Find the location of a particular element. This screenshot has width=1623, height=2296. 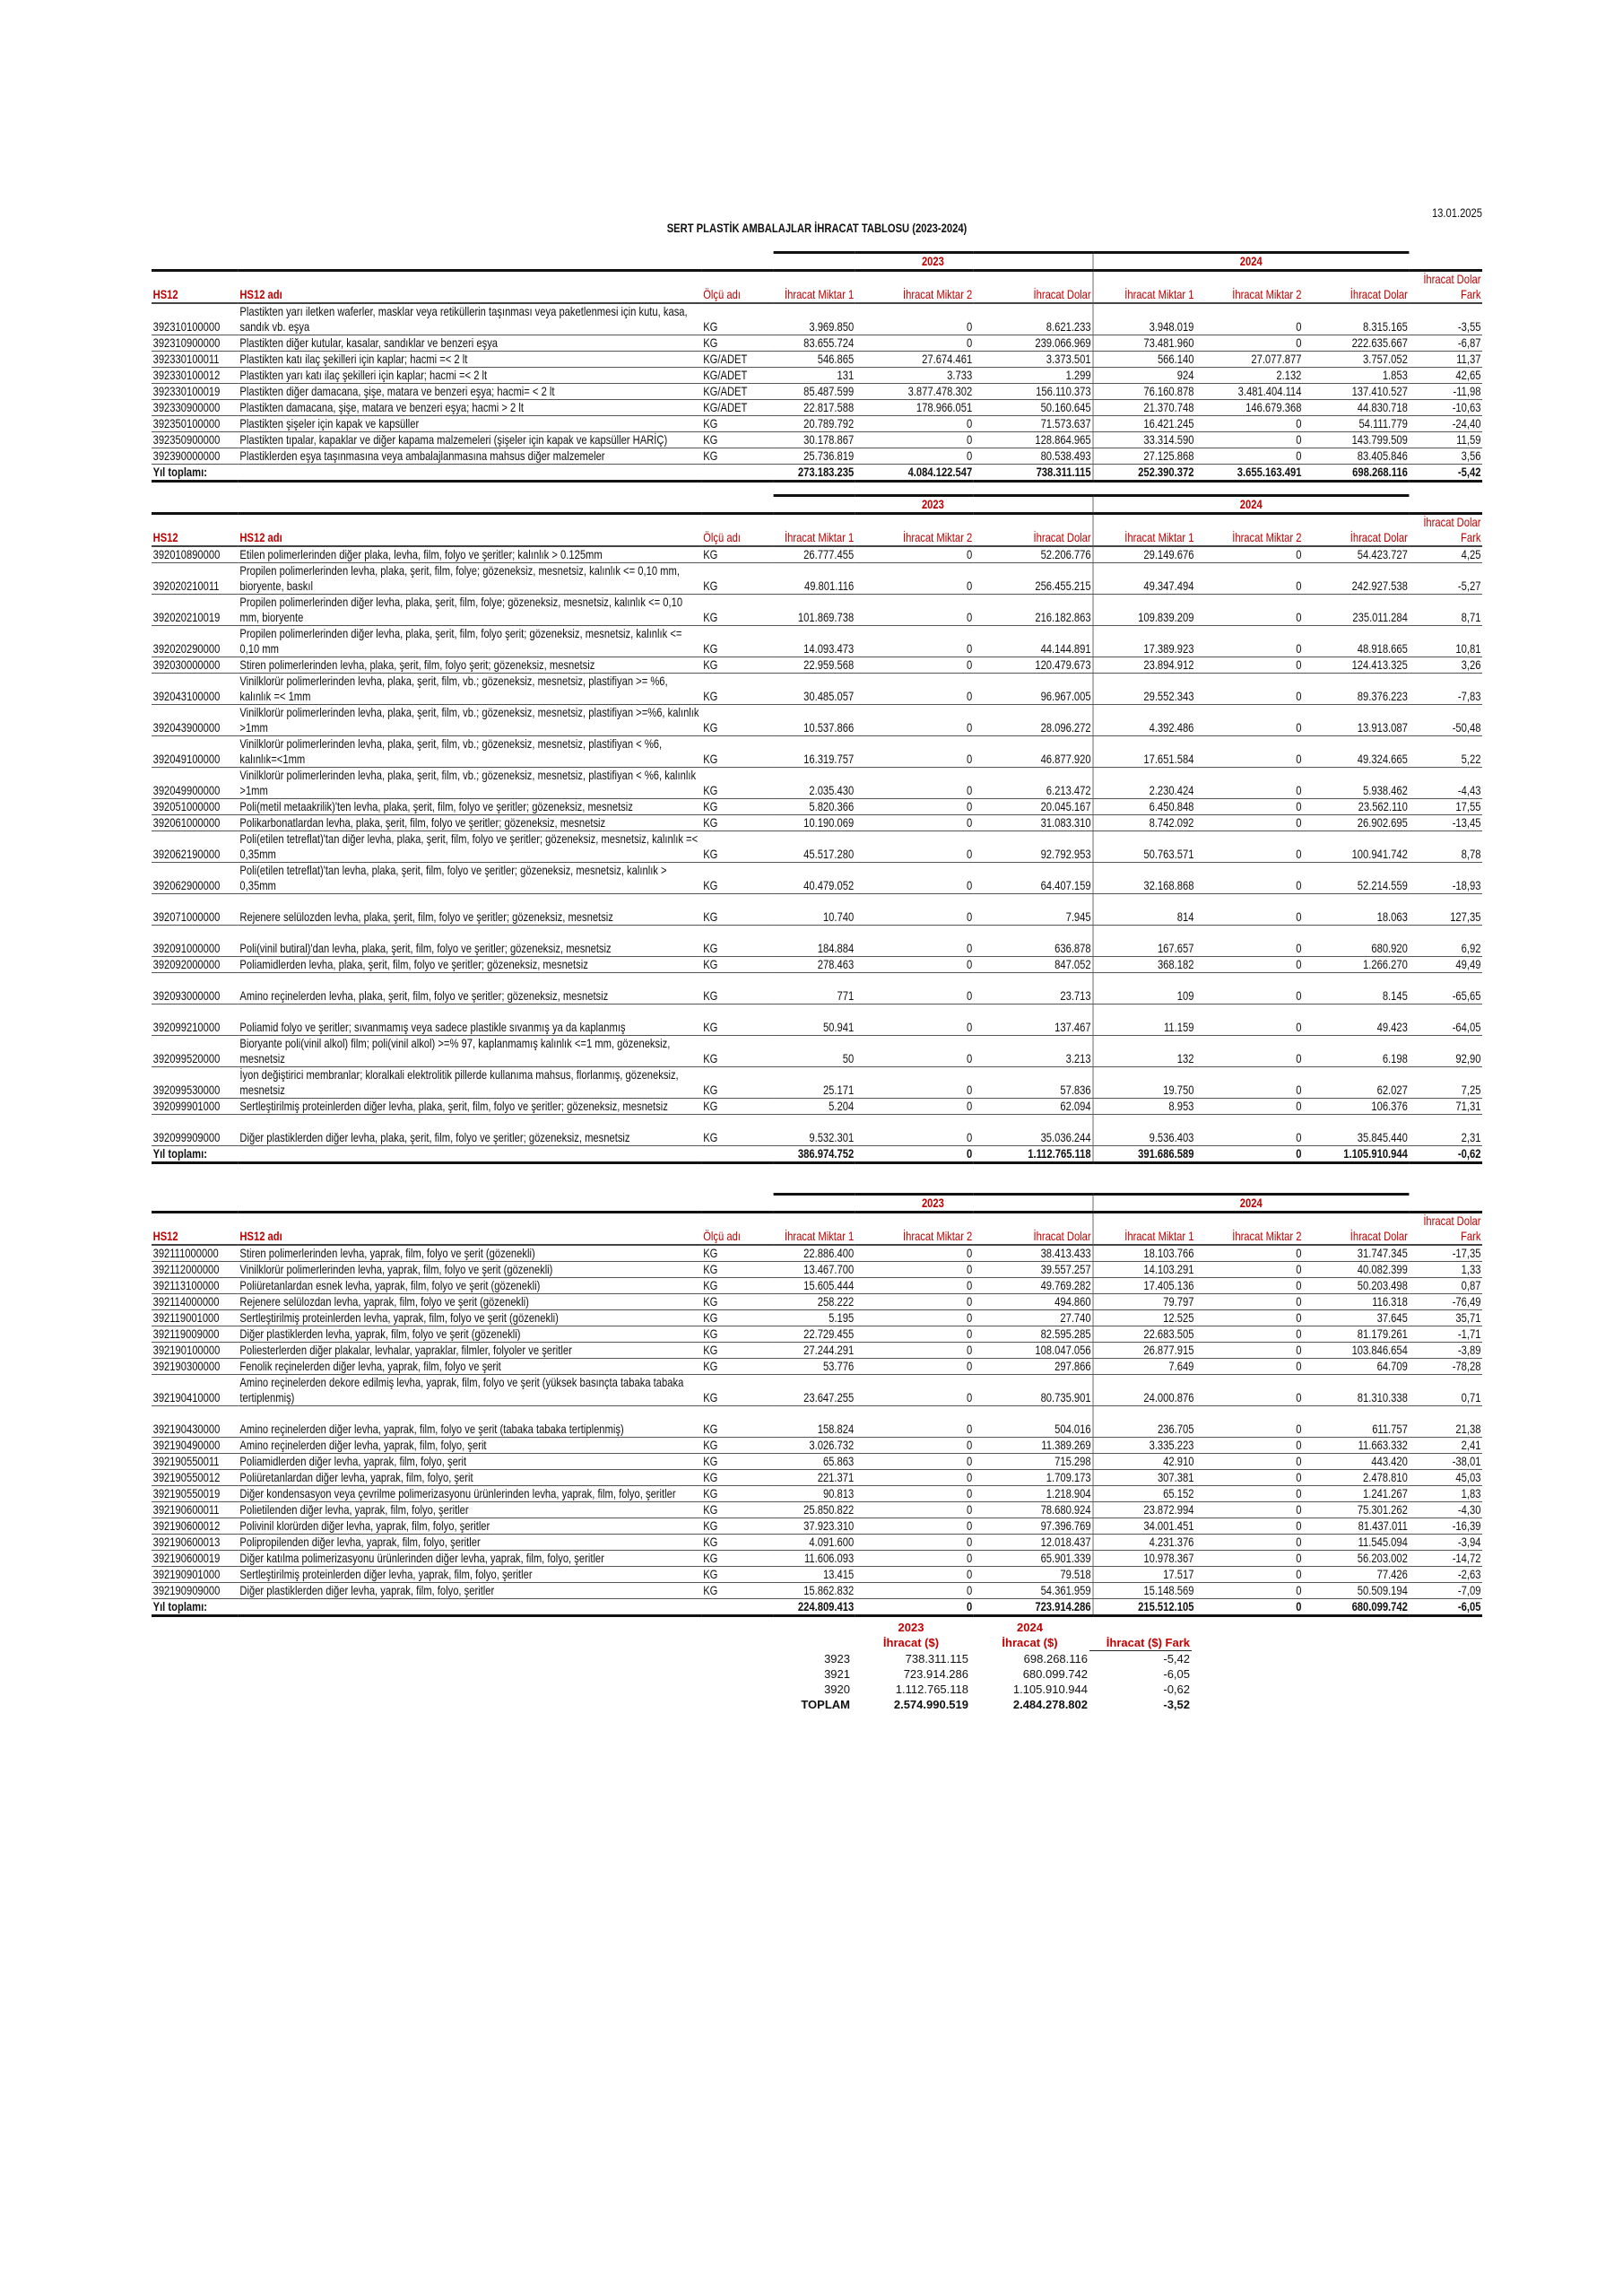

summary-usd-2023: 723.914.286 is located at coordinates (935, 1674).